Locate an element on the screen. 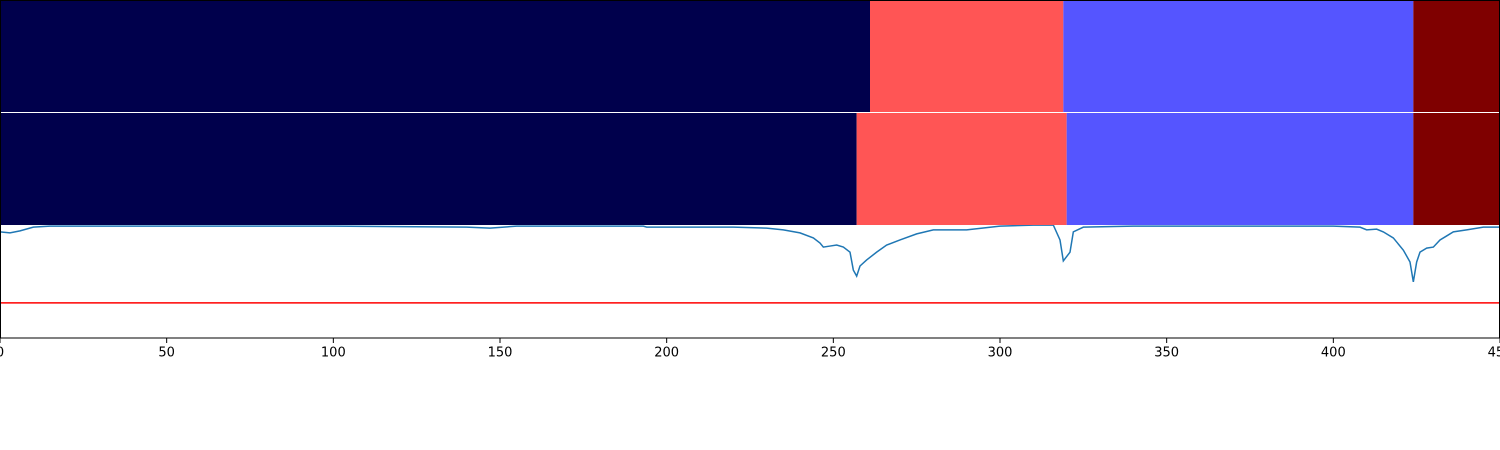 The height and width of the screenshot is (450, 1500). x-tick-label: 0 is located at coordinates (2, 353).